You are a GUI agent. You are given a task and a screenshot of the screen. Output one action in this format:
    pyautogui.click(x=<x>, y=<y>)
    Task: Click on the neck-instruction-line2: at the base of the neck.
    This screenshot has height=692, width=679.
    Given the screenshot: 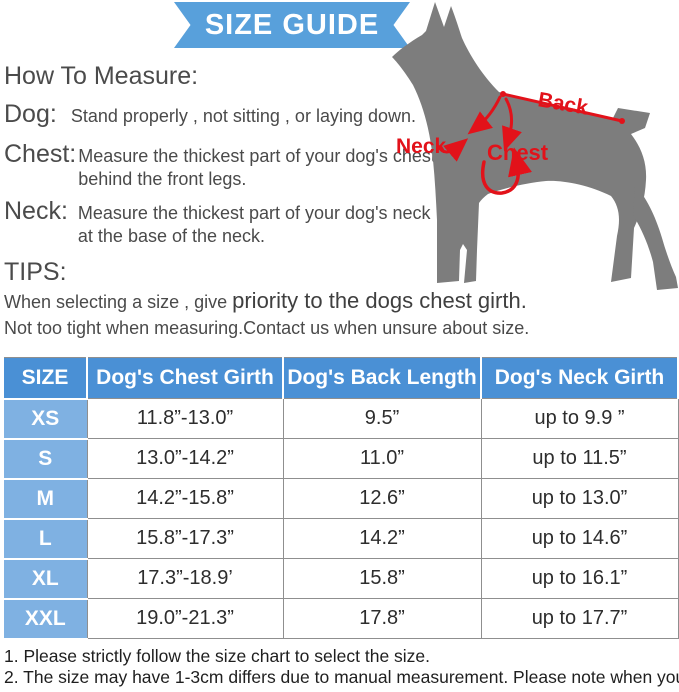 What is the action you would take?
    pyautogui.click(x=171, y=236)
    